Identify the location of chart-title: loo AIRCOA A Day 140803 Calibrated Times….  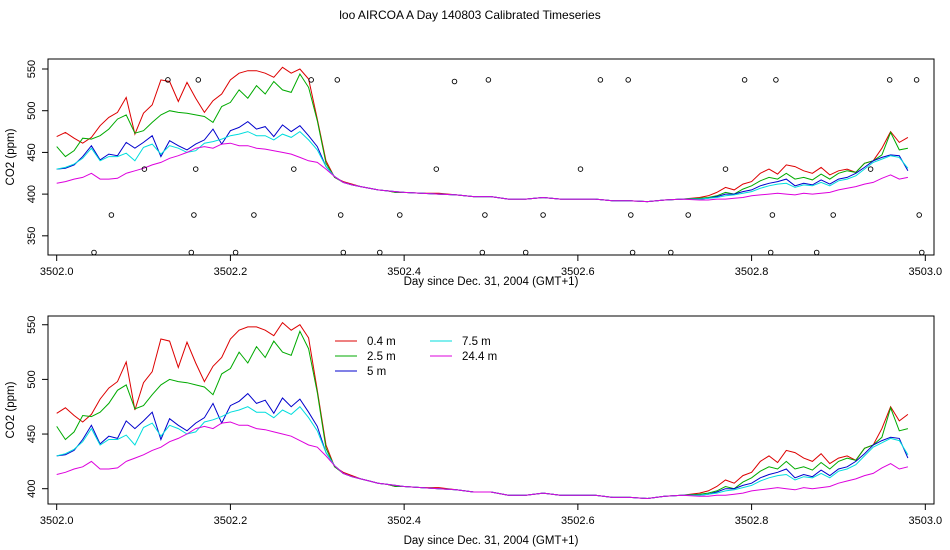
(469, 15).